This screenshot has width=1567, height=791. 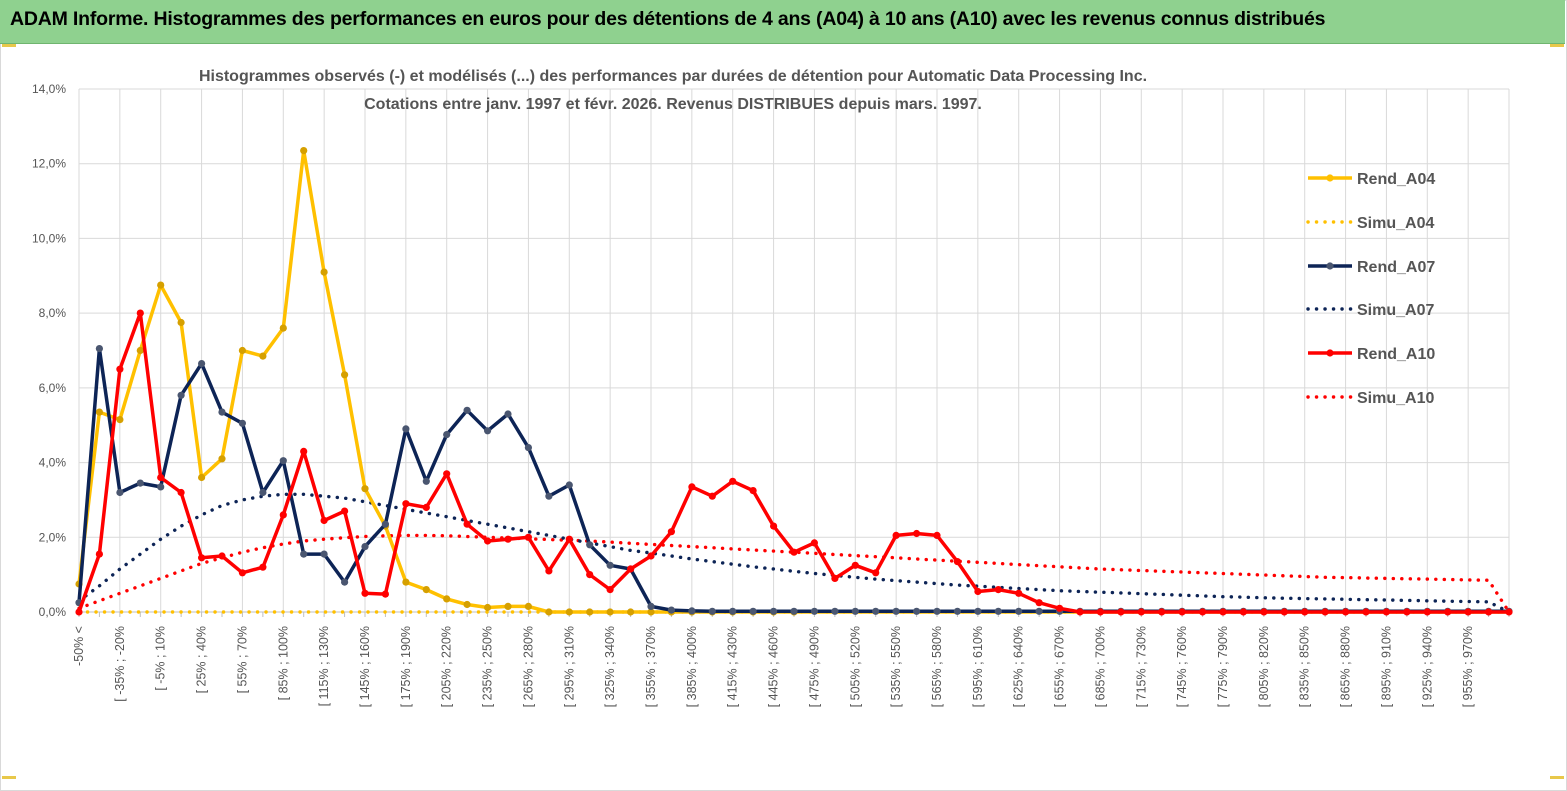 I want to click on legend-item-rend-a10: Rend_A10, so click(x=1371, y=354).